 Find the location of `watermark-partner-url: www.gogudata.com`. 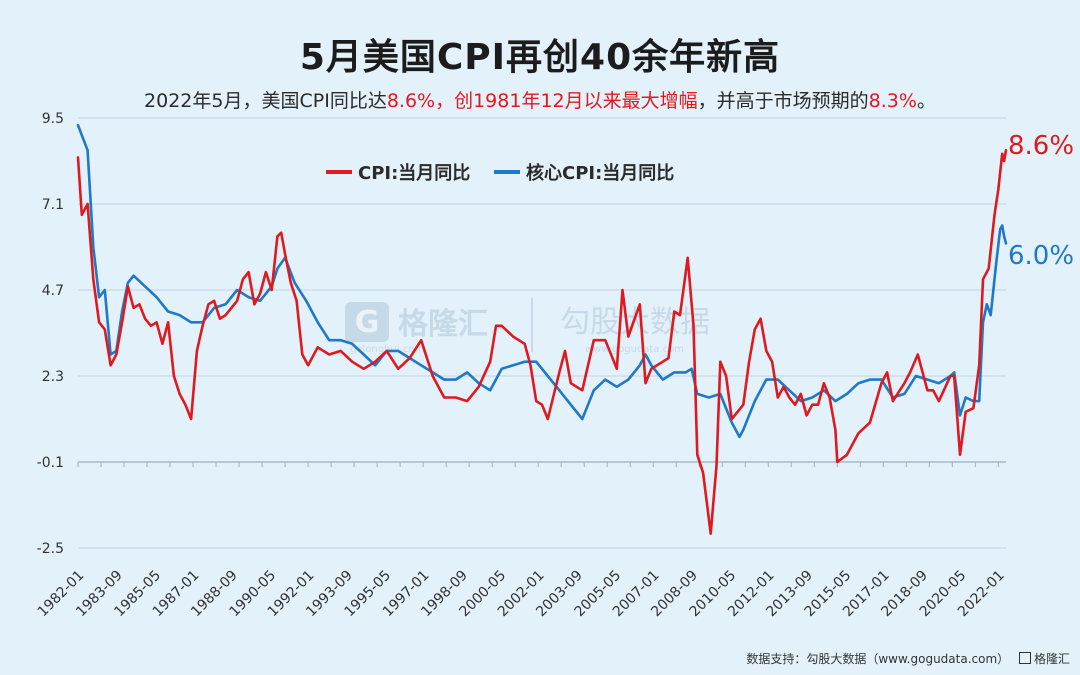

watermark-partner-url: www.gogudata.com is located at coordinates (634, 349).